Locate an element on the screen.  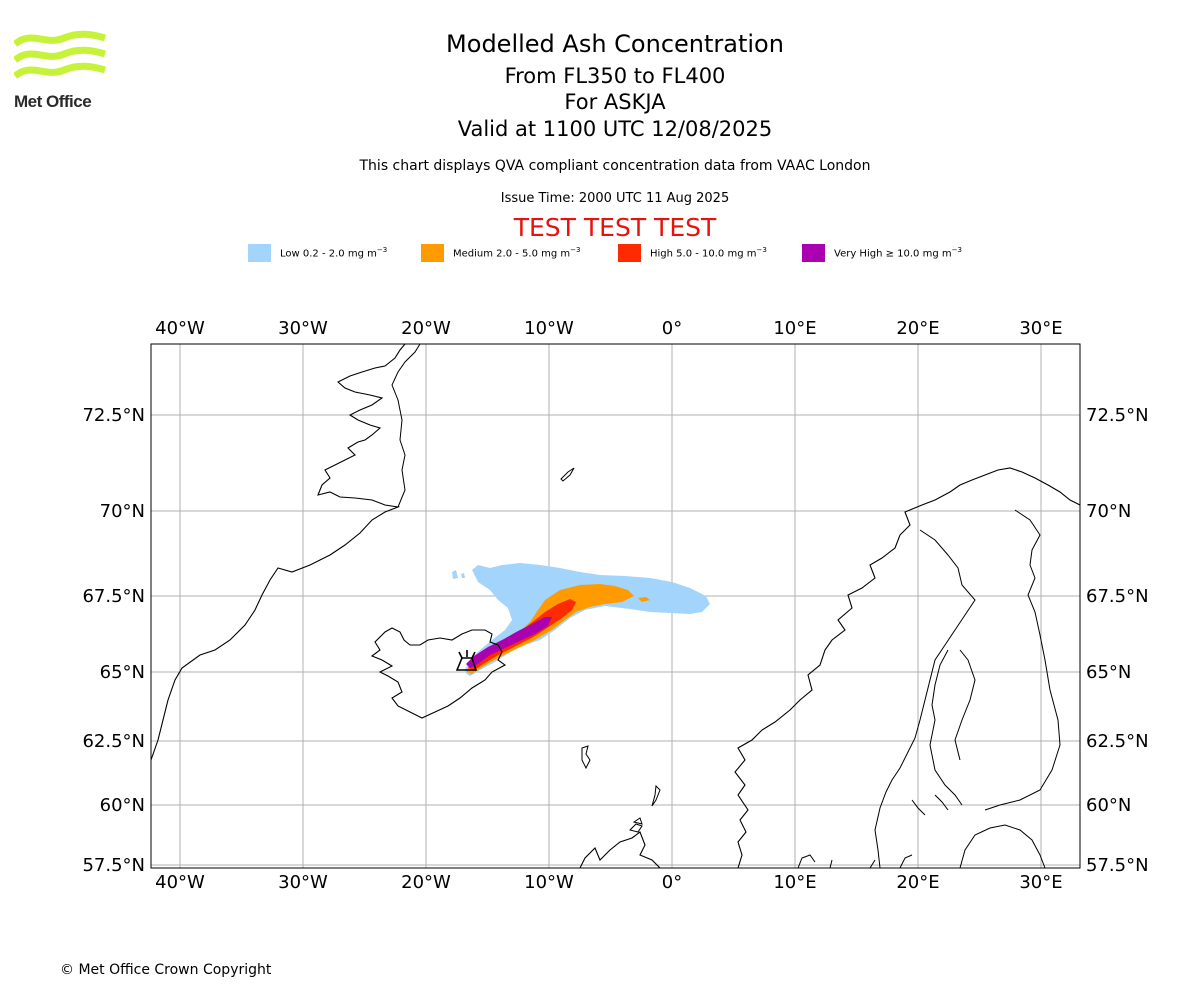
legend-swatch-low is located at coordinates (259, 253).